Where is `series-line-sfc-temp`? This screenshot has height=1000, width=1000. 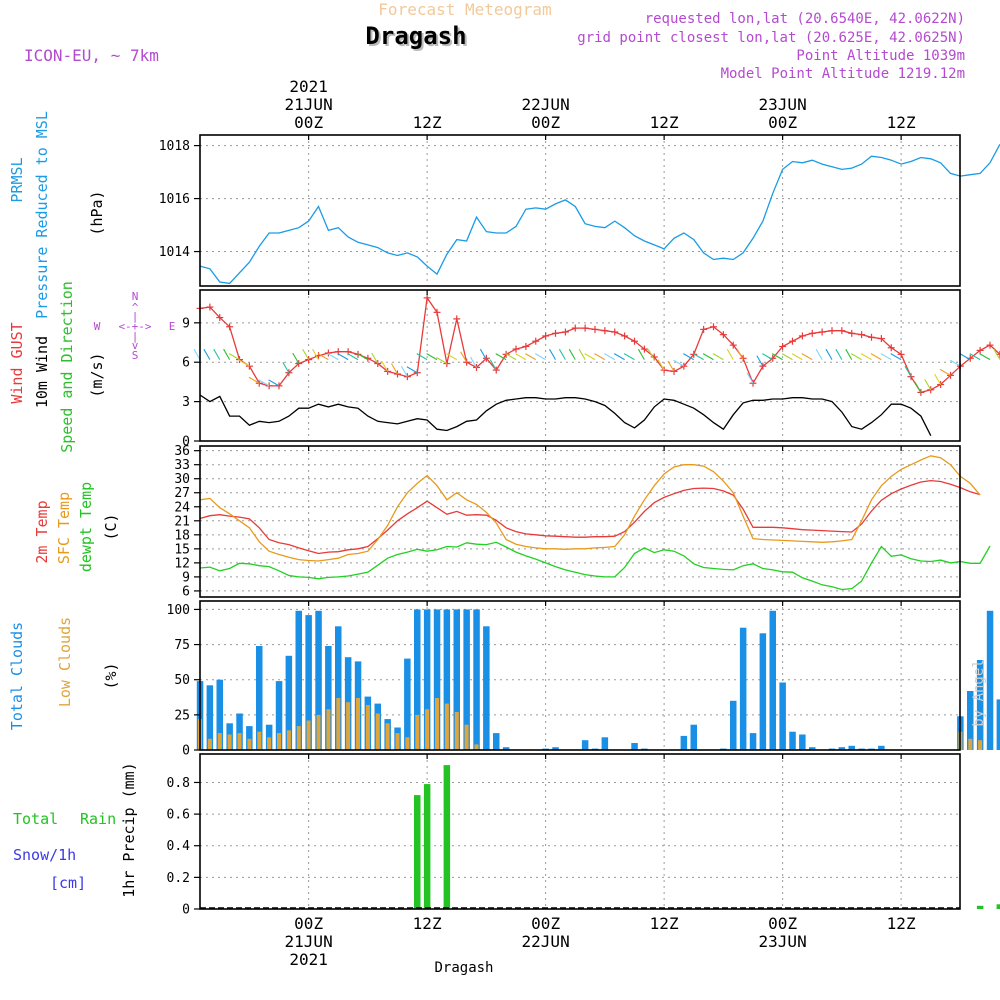 series-line-sfc-temp is located at coordinates (590, 508).